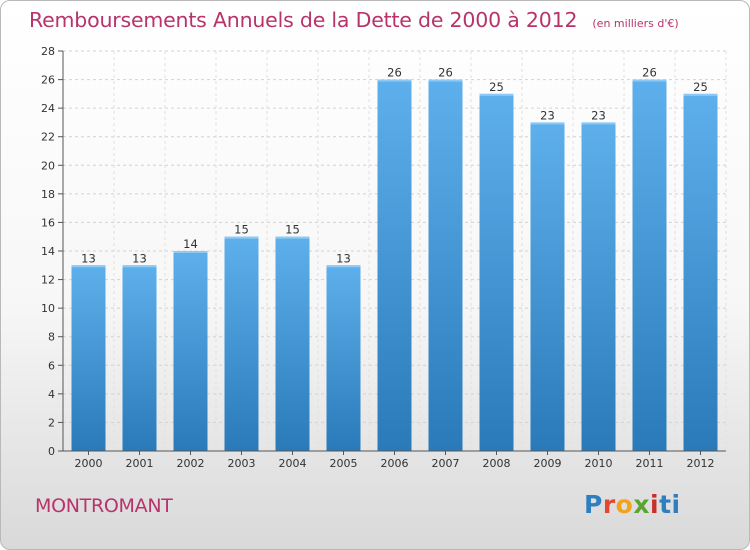 This screenshot has height=550, width=750. Describe the element at coordinates (190, 244) in the screenshot. I see `data-label: 14` at that location.